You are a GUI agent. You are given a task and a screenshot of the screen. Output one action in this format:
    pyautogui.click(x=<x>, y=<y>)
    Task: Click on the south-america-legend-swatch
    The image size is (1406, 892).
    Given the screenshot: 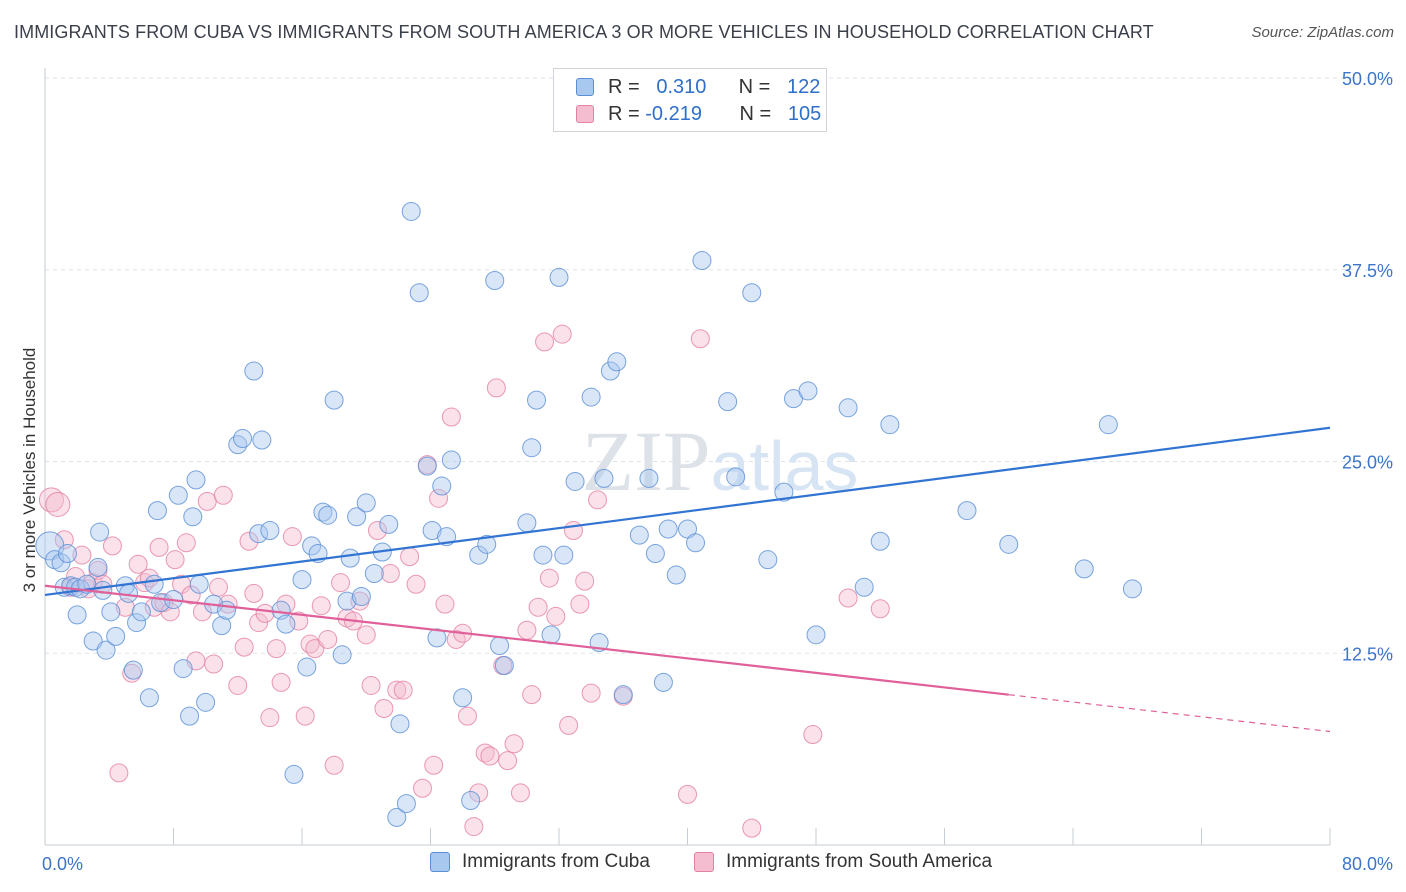 What is the action you would take?
    pyautogui.click(x=704, y=862)
    